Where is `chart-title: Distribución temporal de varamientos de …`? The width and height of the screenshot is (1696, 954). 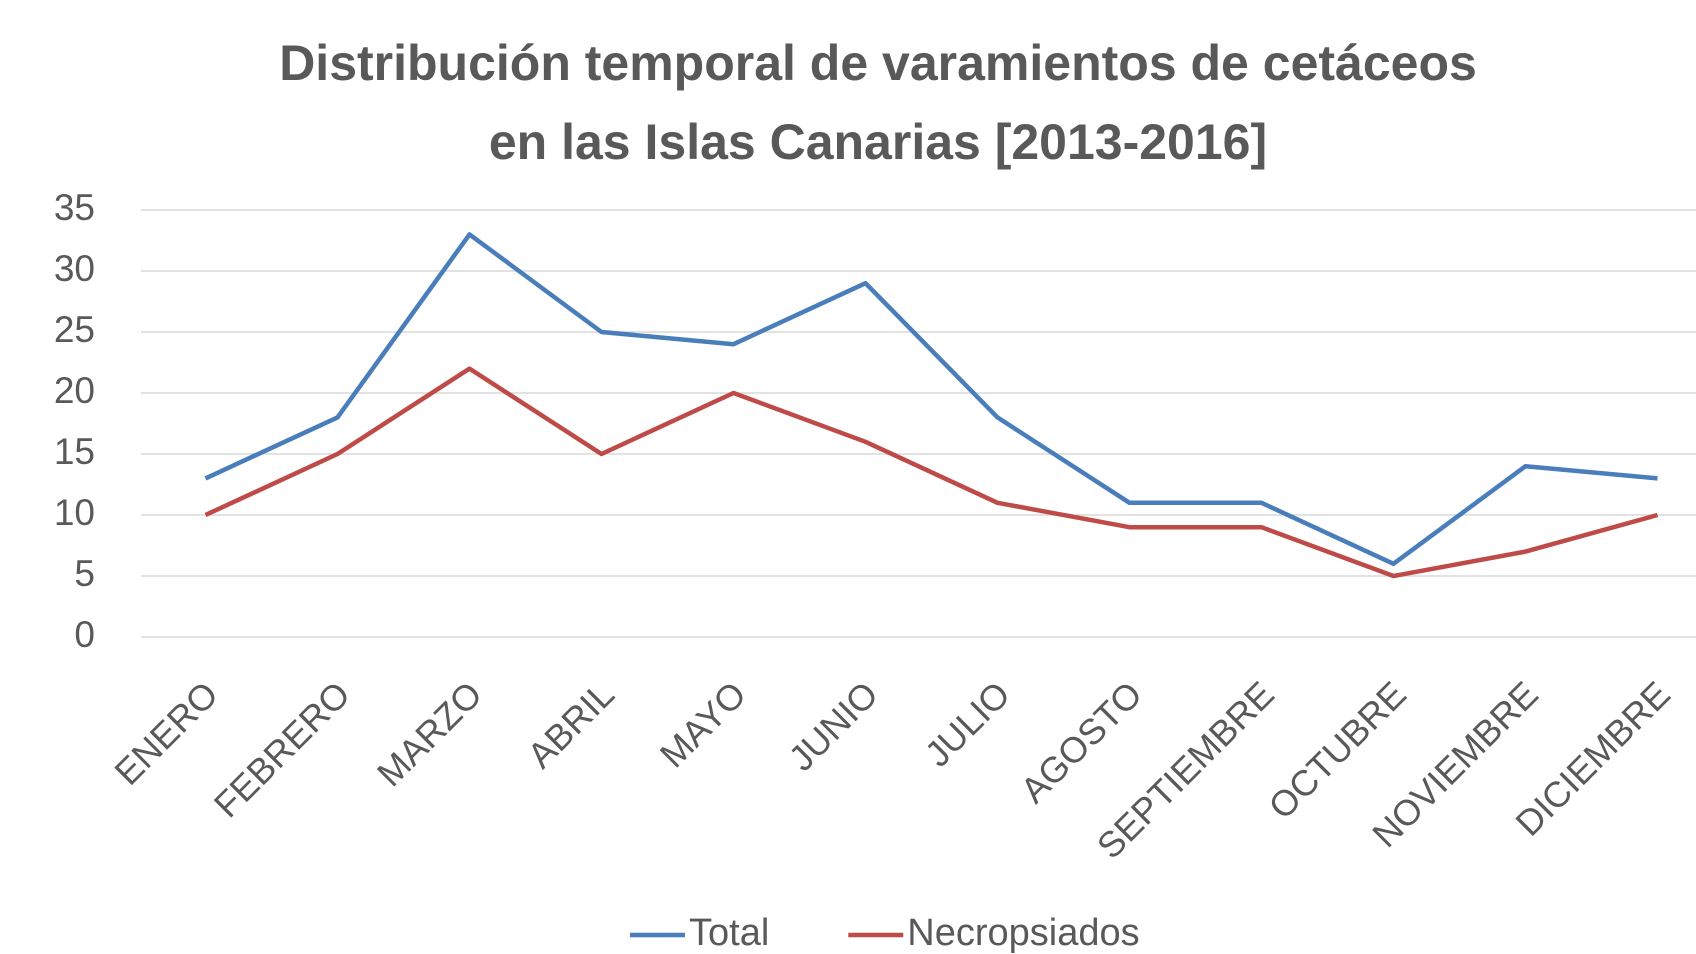
chart-title: Distribución temporal de varamientos de … is located at coordinates (878, 63).